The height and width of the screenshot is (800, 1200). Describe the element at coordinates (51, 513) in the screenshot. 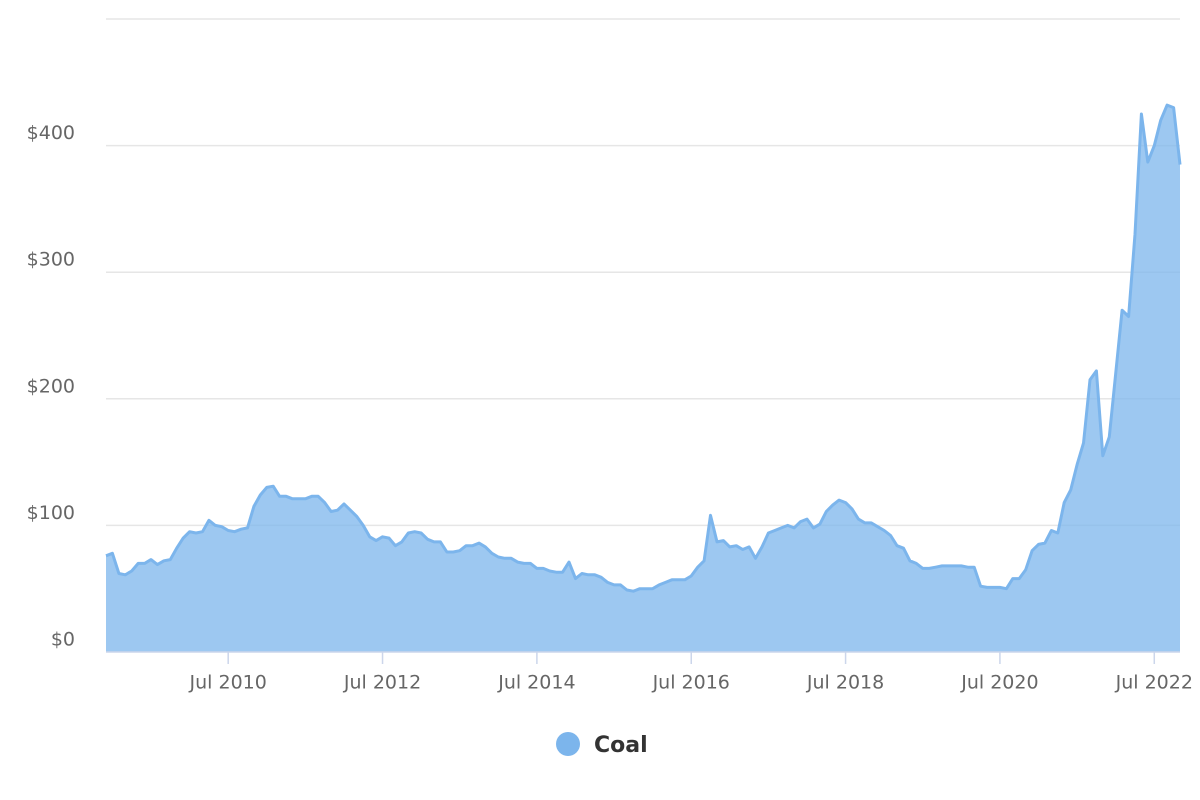

I see `y-tick-label: $100` at that location.